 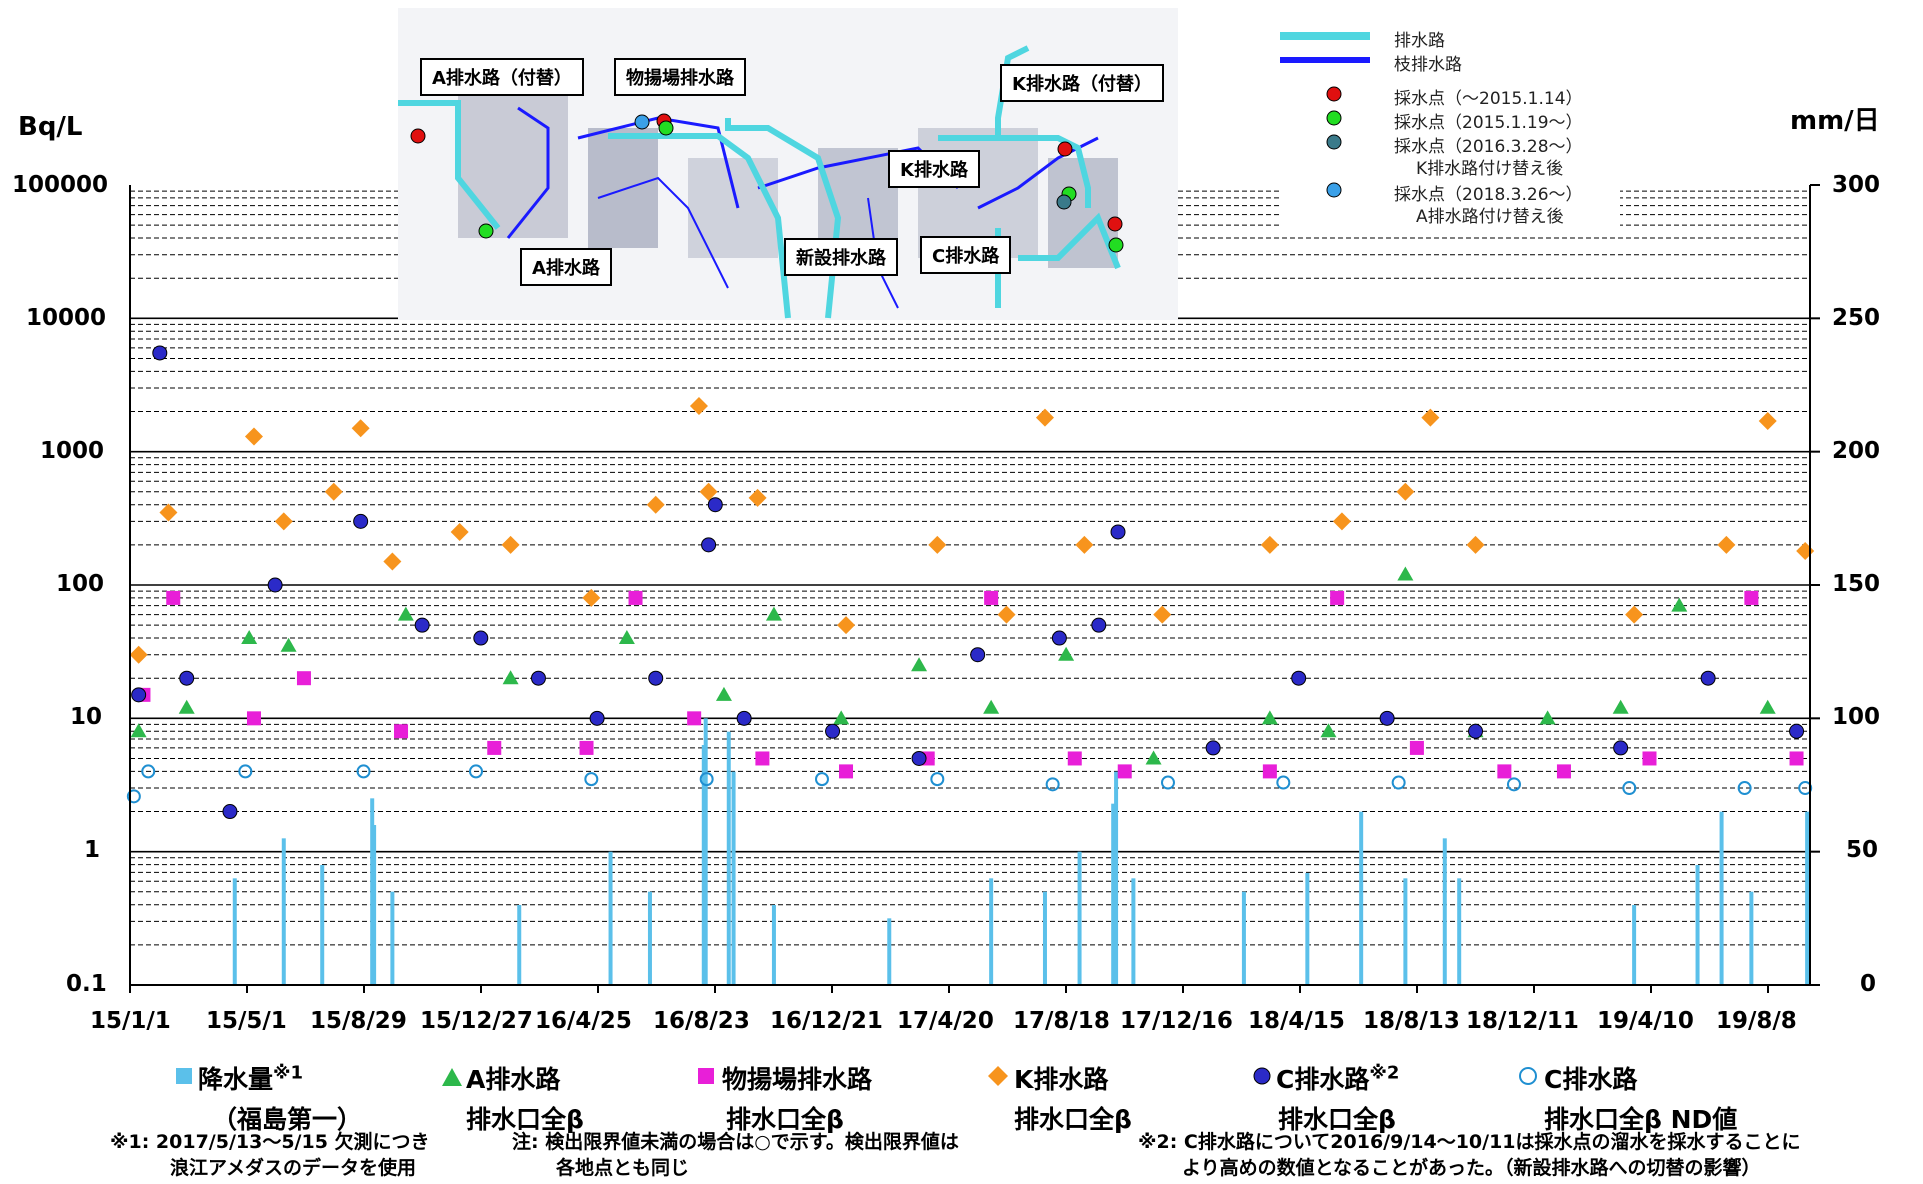 What do you see at coordinates (1868, 984) in the screenshot?
I see `y2-tick-label: 0` at bounding box center [1868, 984].